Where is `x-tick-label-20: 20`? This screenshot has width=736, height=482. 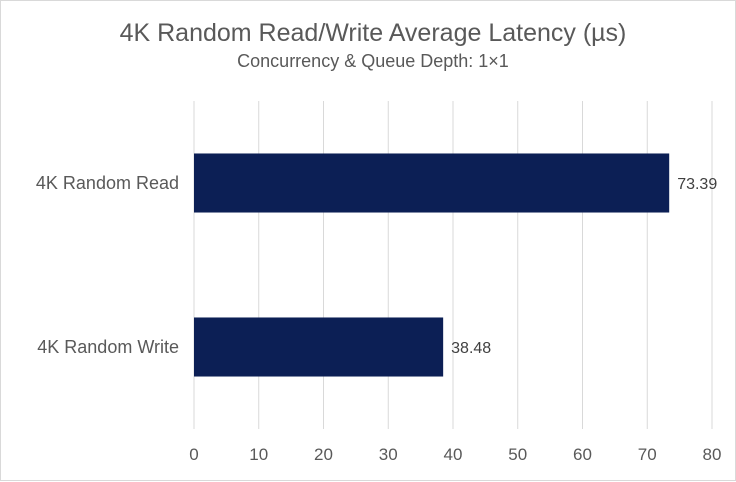 x-tick-label-20: 20 is located at coordinates (323, 454).